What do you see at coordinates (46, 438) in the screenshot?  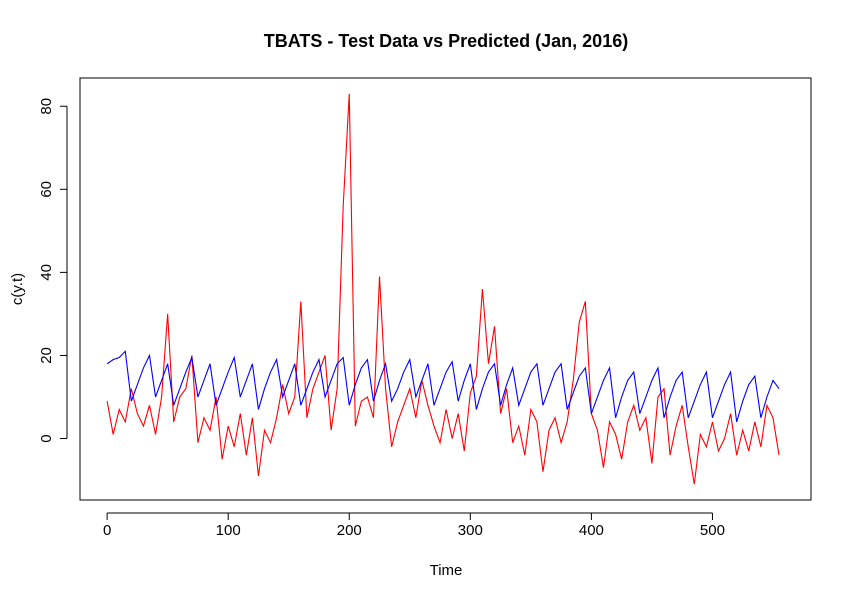 I see `y-tick-label: 0` at bounding box center [46, 438].